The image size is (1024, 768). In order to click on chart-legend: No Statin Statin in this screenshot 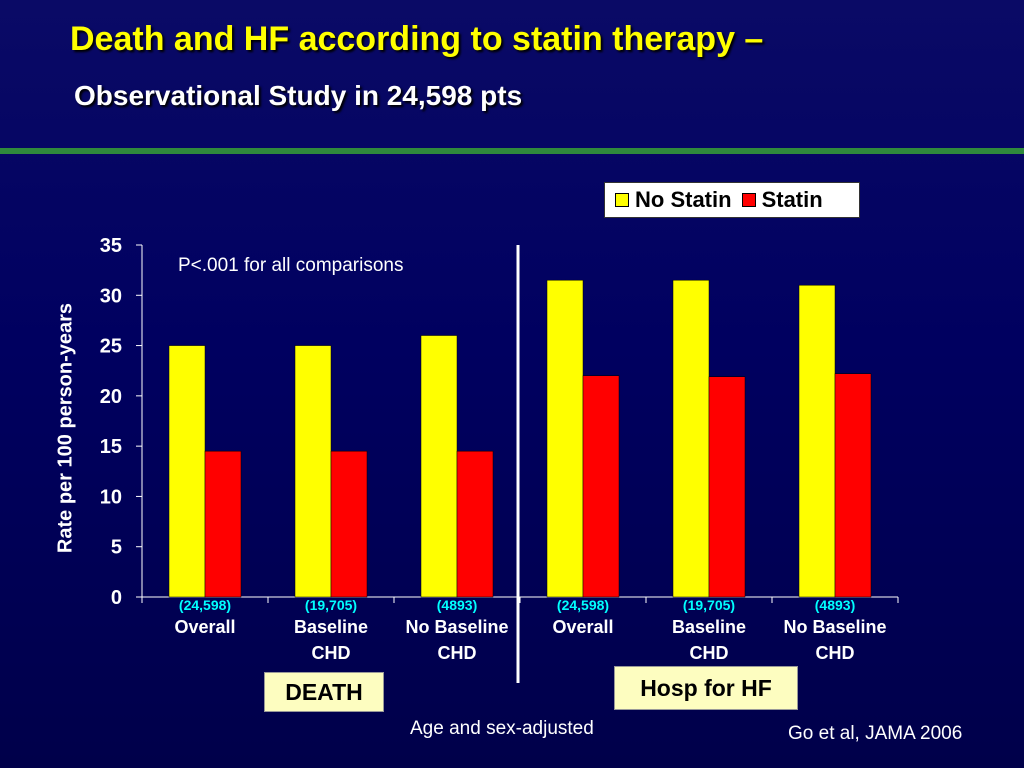, I will do `click(732, 200)`.